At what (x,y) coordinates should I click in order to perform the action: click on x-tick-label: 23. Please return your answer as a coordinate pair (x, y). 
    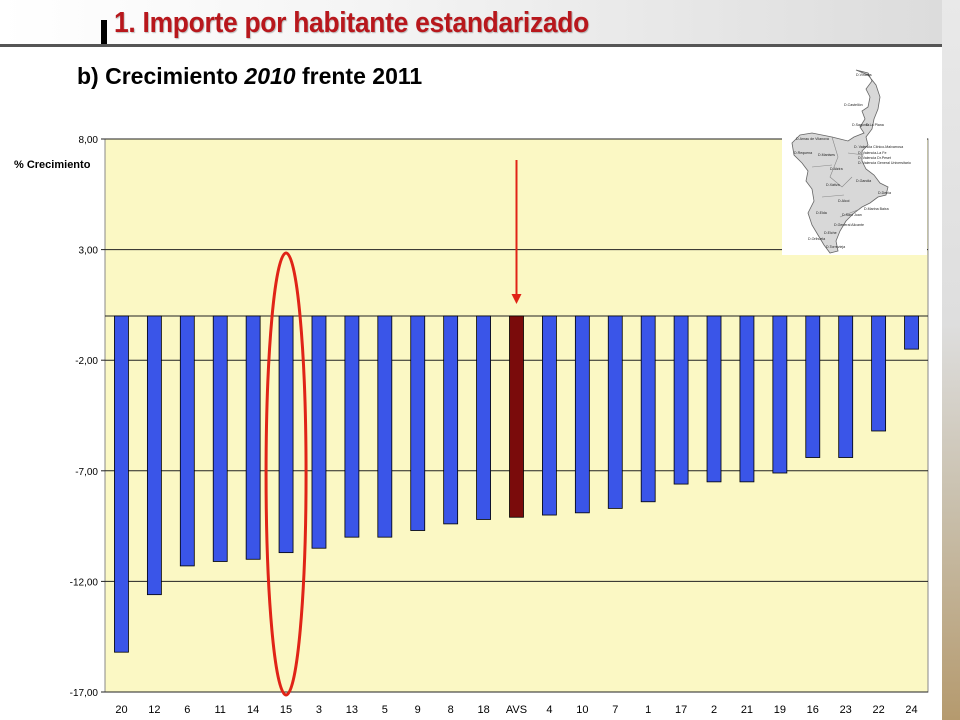
    Looking at the image, I should click on (846, 710).